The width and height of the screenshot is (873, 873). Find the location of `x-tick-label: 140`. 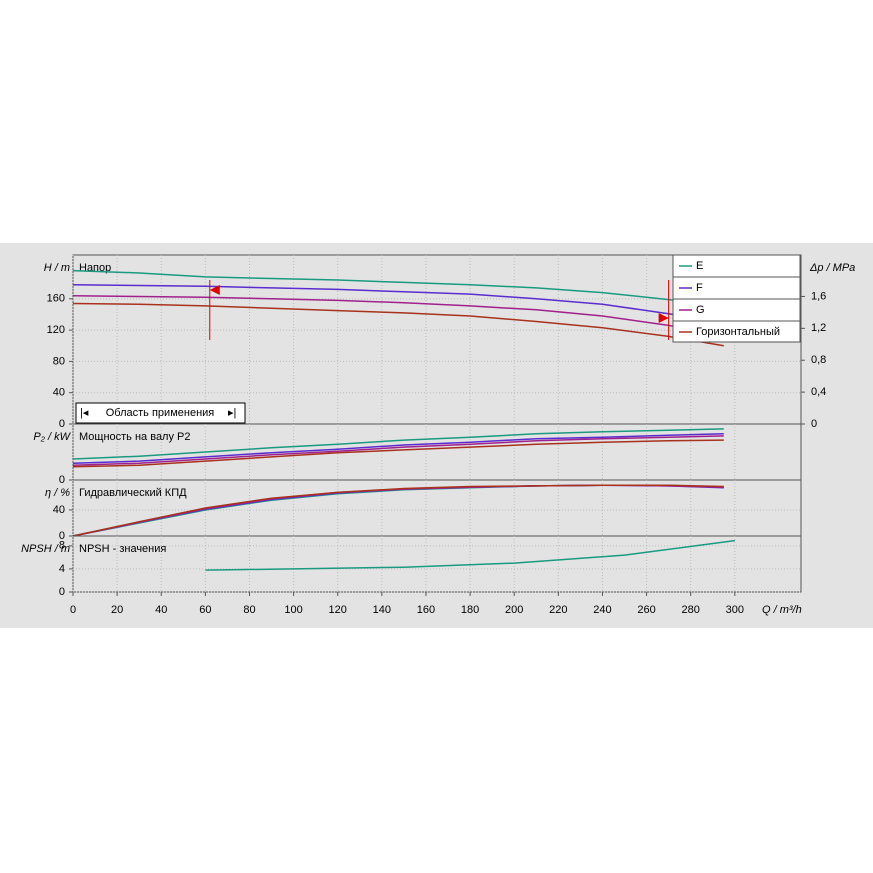

x-tick-label: 140 is located at coordinates (382, 610).